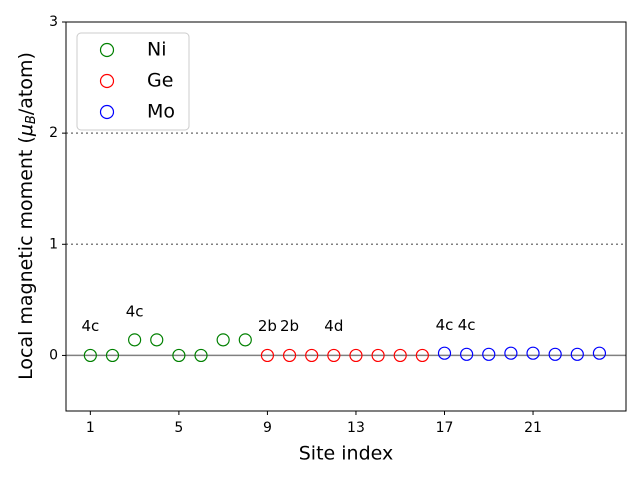 This screenshot has height=480, width=640. What do you see at coordinates (26, 130) in the screenshot?
I see `y-label-symbol: μ` at bounding box center [26, 130].